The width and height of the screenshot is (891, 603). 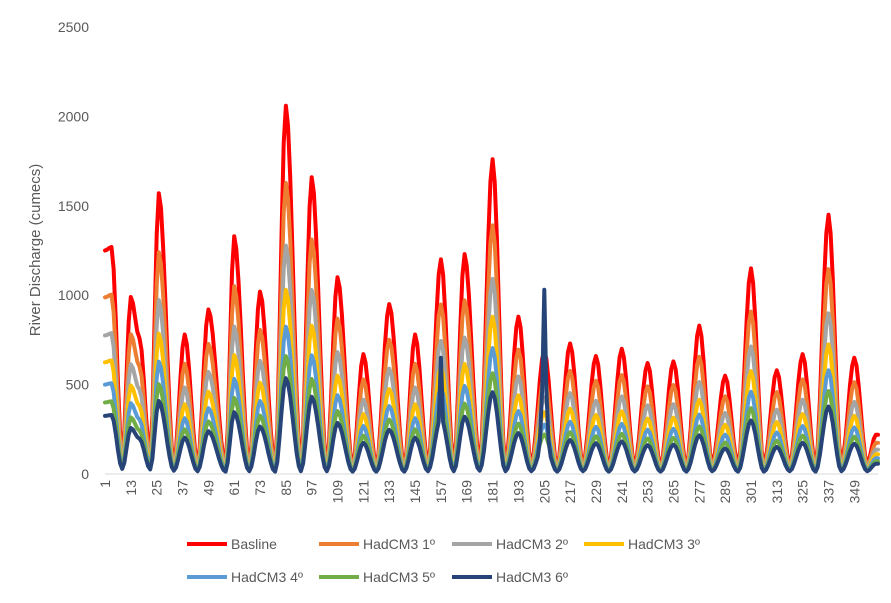 I want to click on legend-label: Basline, so click(x=254, y=544).